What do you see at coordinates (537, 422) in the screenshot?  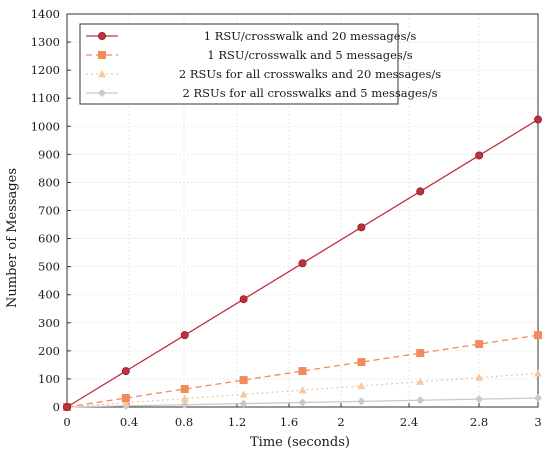 I see `x-tick-label: 3` at bounding box center [537, 422].